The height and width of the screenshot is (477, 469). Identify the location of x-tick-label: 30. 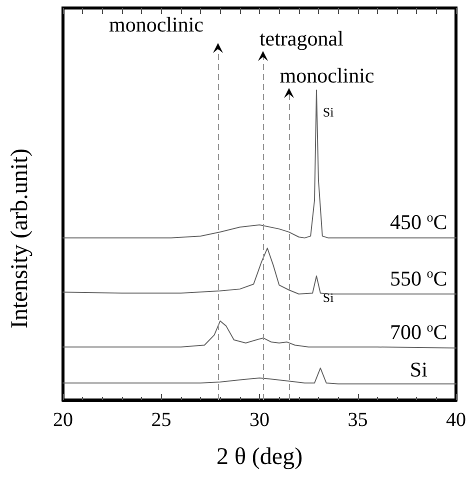
(260, 420).